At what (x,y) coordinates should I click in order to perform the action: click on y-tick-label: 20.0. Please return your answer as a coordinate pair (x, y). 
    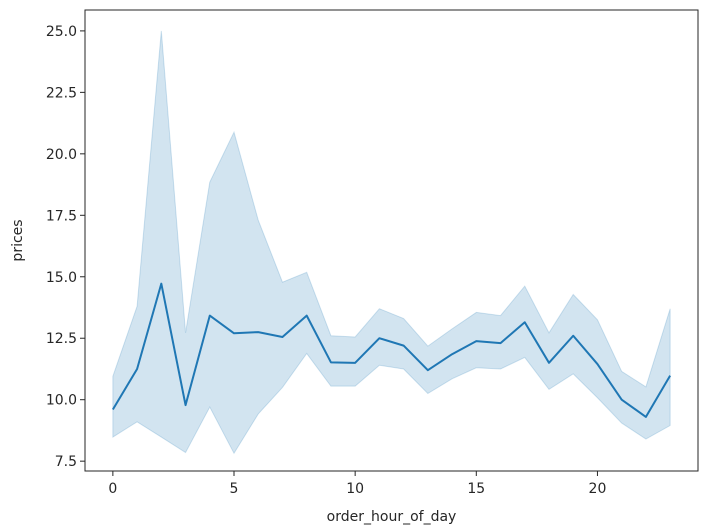
    Looking at the image, I should click on (61, 155).